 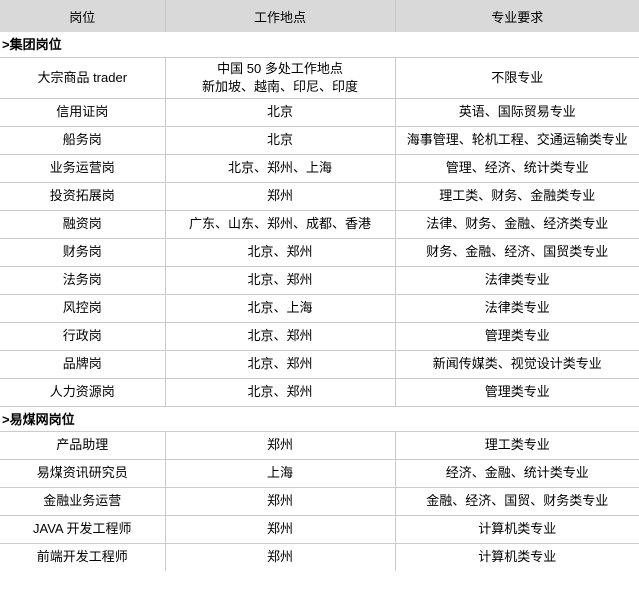 What do you see at coordinates (517, 364) in the screenshot?
I see `requirement-cell: 新闻传媒类、视觉设计类专业` at bounding box center [517, 364].